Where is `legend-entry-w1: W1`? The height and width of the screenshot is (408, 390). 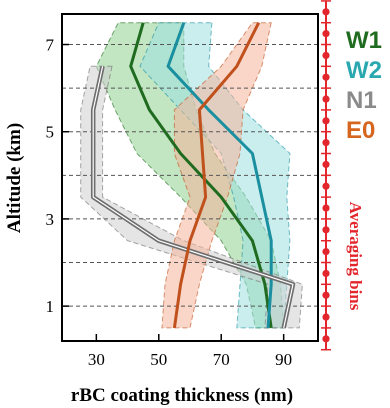 legend-entry-w1: W1 is located at coordinates (364, 40).